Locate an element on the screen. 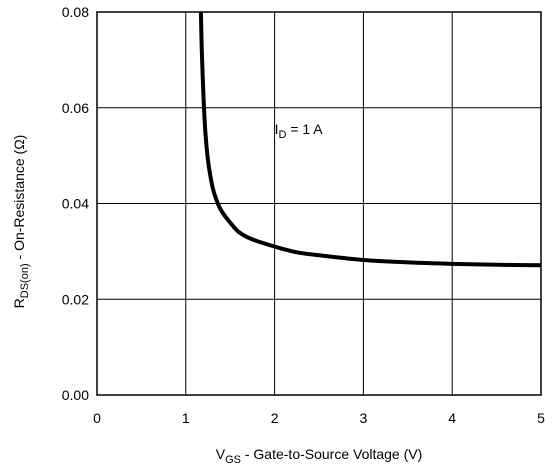  x-tick-label: 4 is located at coordinates (452, 418).